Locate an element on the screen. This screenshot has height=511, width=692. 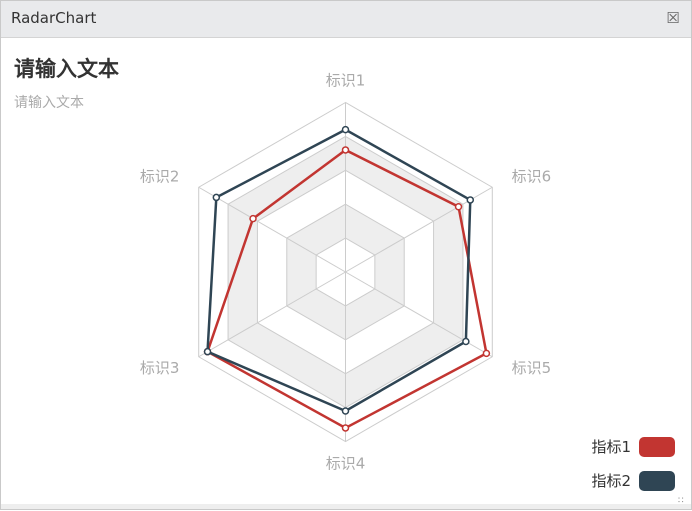
indicator-label: 标识1 is located at coordinates (346, 81).